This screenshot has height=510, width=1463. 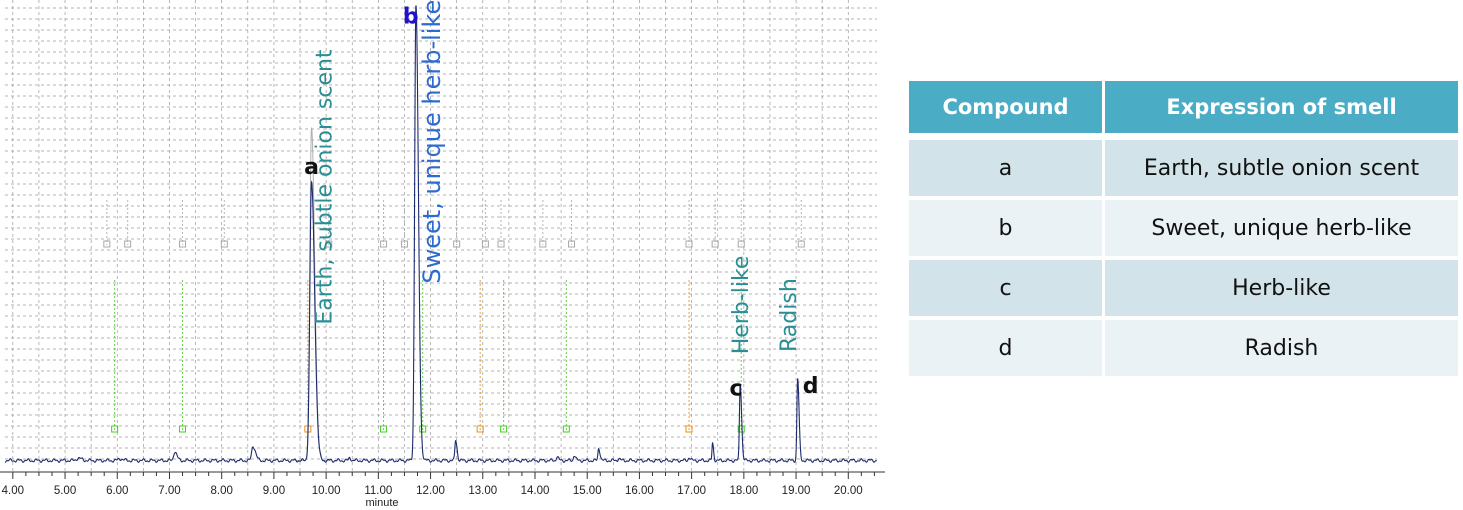 What do you see at coordinates (1007, 109) in the screenshot?
I see `header-compound: Compound` at bounding box center [1007, 109].